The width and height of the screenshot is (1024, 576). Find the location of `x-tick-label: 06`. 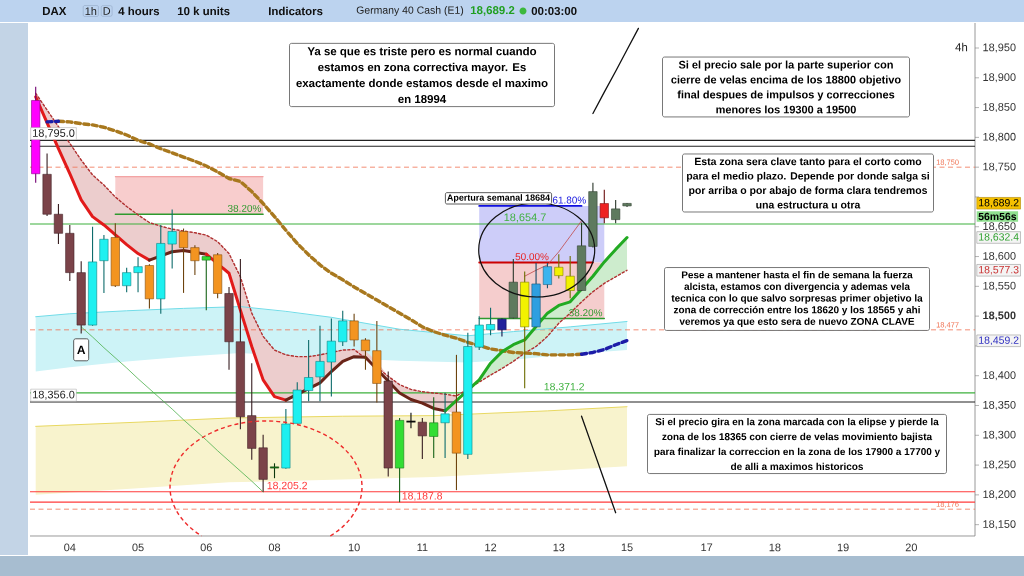

x-tick-label: 06 is located at coordinates (206, 547).